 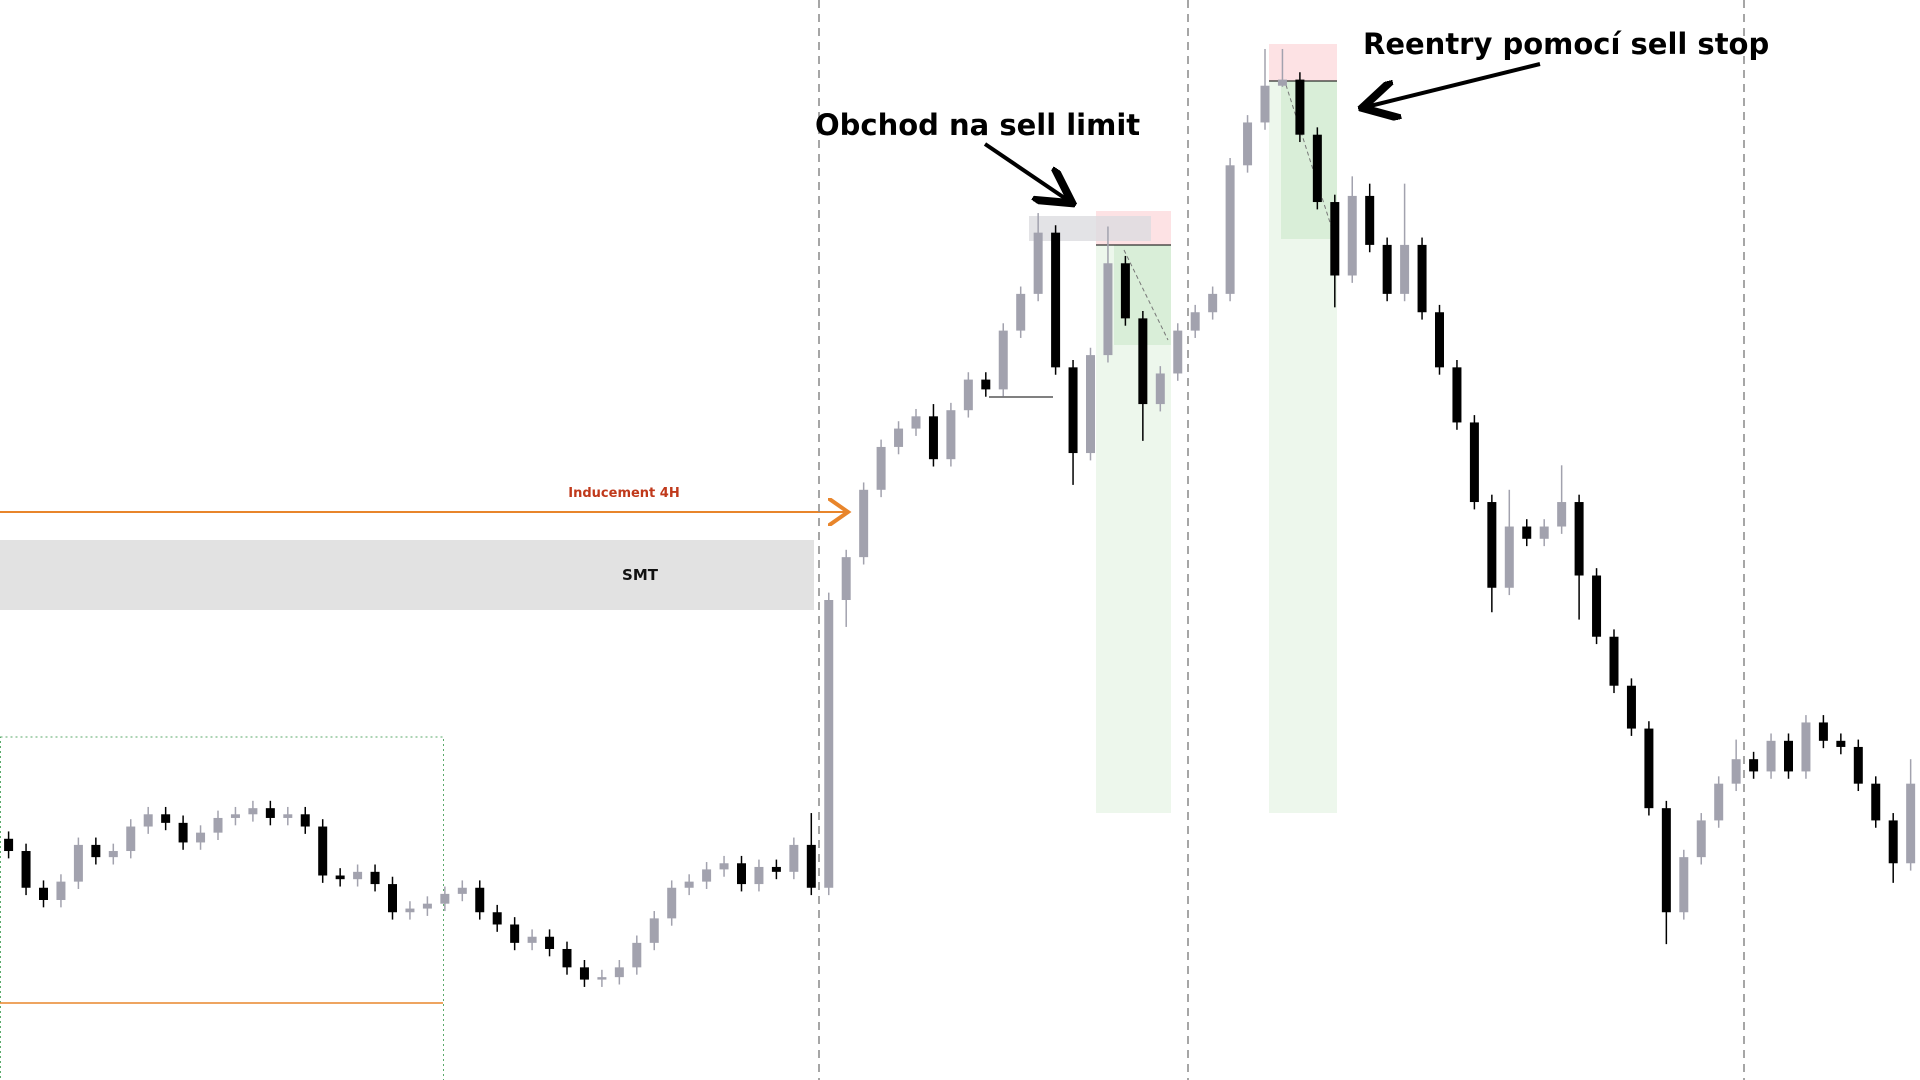 What do you see at coordinates (222, 908) in the screenshot?
I see `range-box` at bounding box center [222, 908].